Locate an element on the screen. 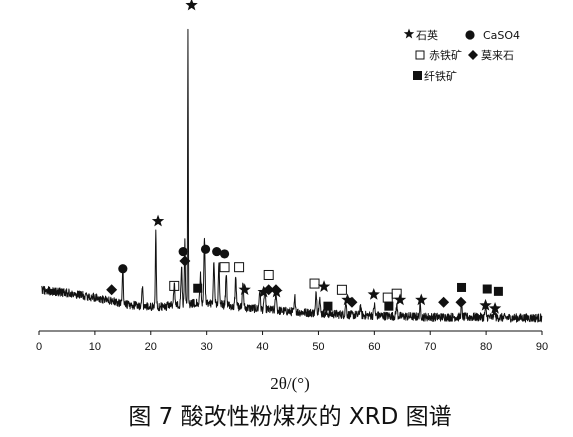 The image size is (573, 437). circle-icon is located at coordinates (470, 35).